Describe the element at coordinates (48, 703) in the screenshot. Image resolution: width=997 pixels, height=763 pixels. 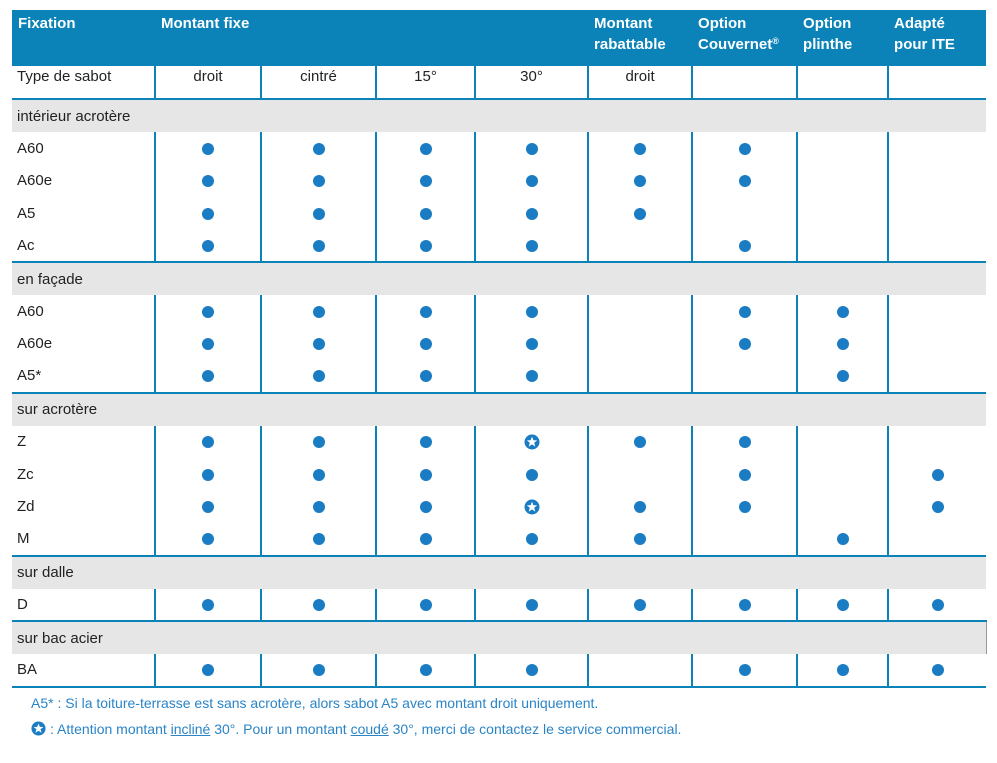
I see `footnote-a5-prefix: A5* :` at that location.